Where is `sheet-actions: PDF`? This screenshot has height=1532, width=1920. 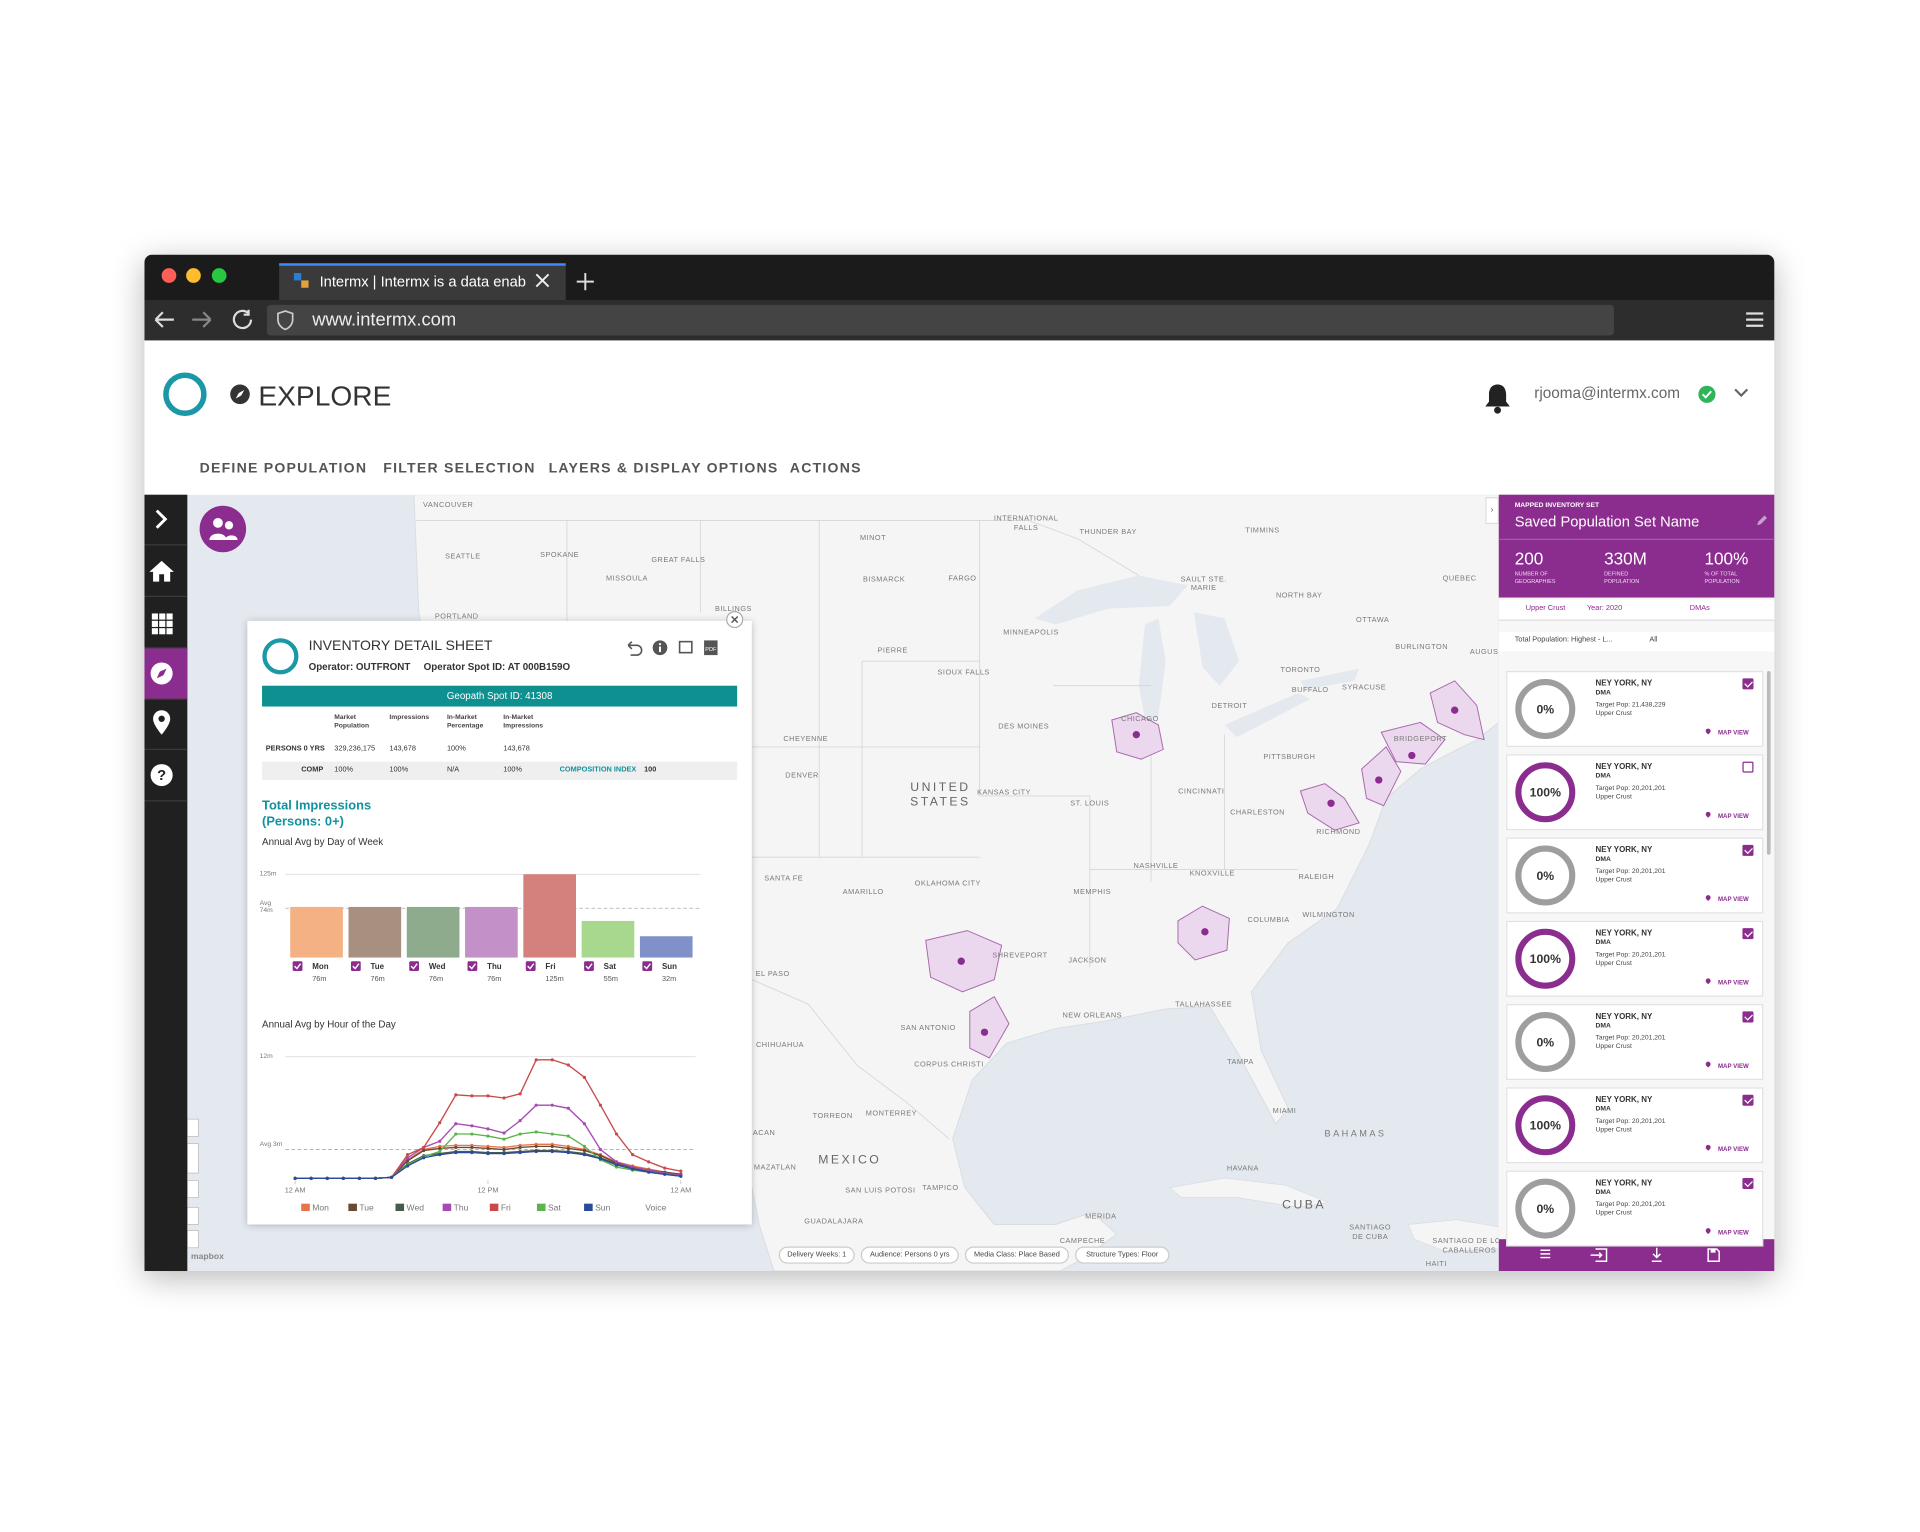
sheet-actions: PDF is located at coordinates (673, 648).